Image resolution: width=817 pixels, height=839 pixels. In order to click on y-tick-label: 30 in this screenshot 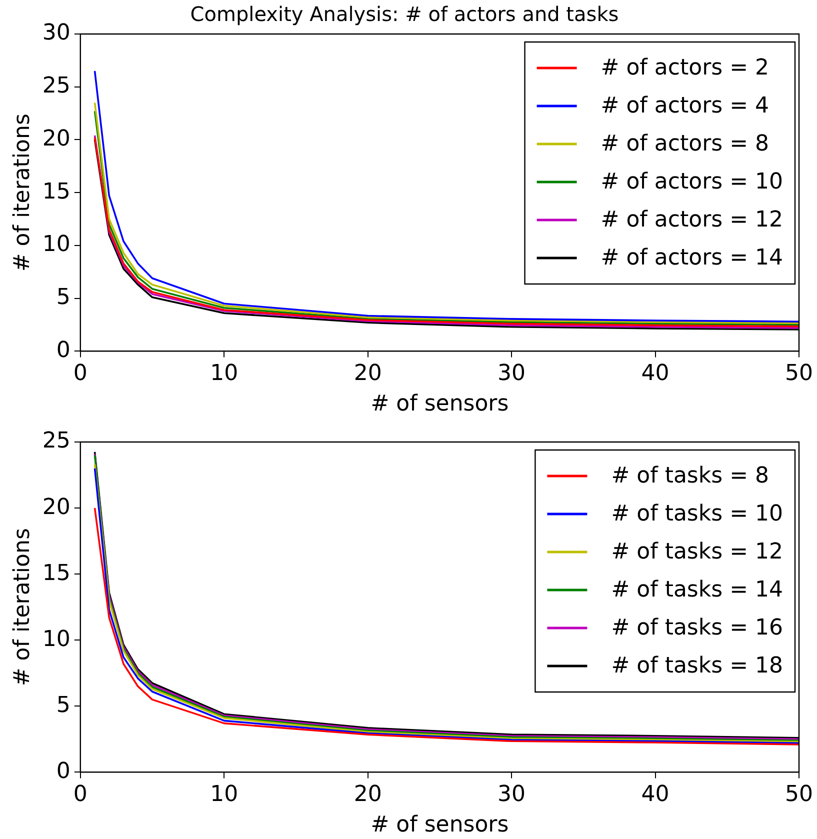, I will do `click(56, 33)`.